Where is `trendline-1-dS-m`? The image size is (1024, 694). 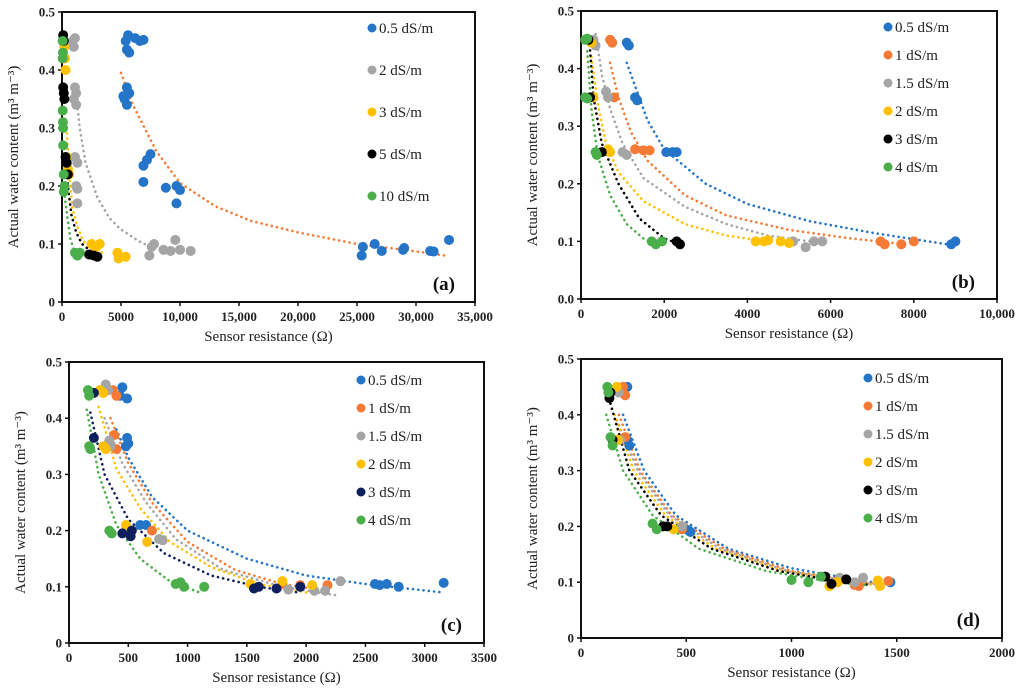 trendline-1-dS-m is located at coordinates (214, 503).